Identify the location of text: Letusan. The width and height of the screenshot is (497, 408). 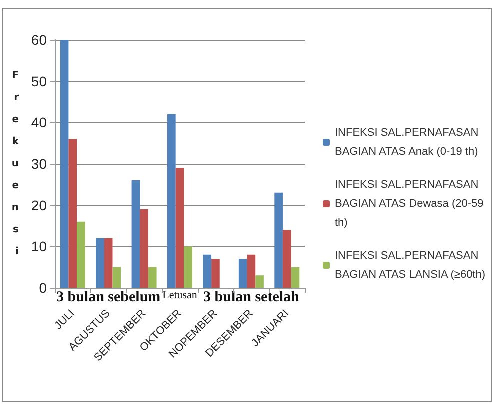
(180, 296).